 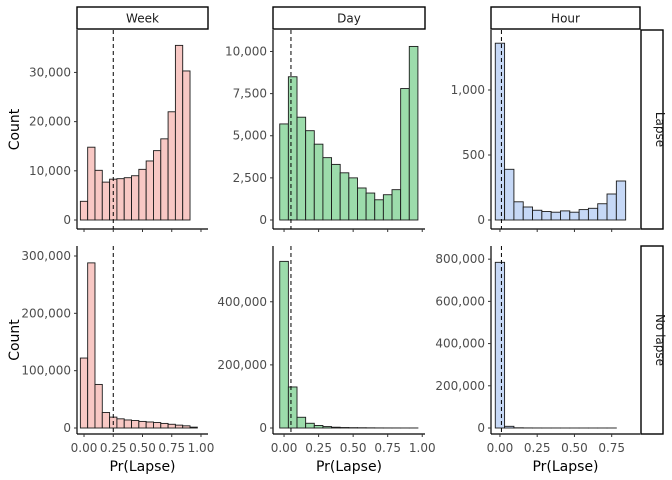 I want to click on strip-no-lapse-box, so click(x=652, y=340).